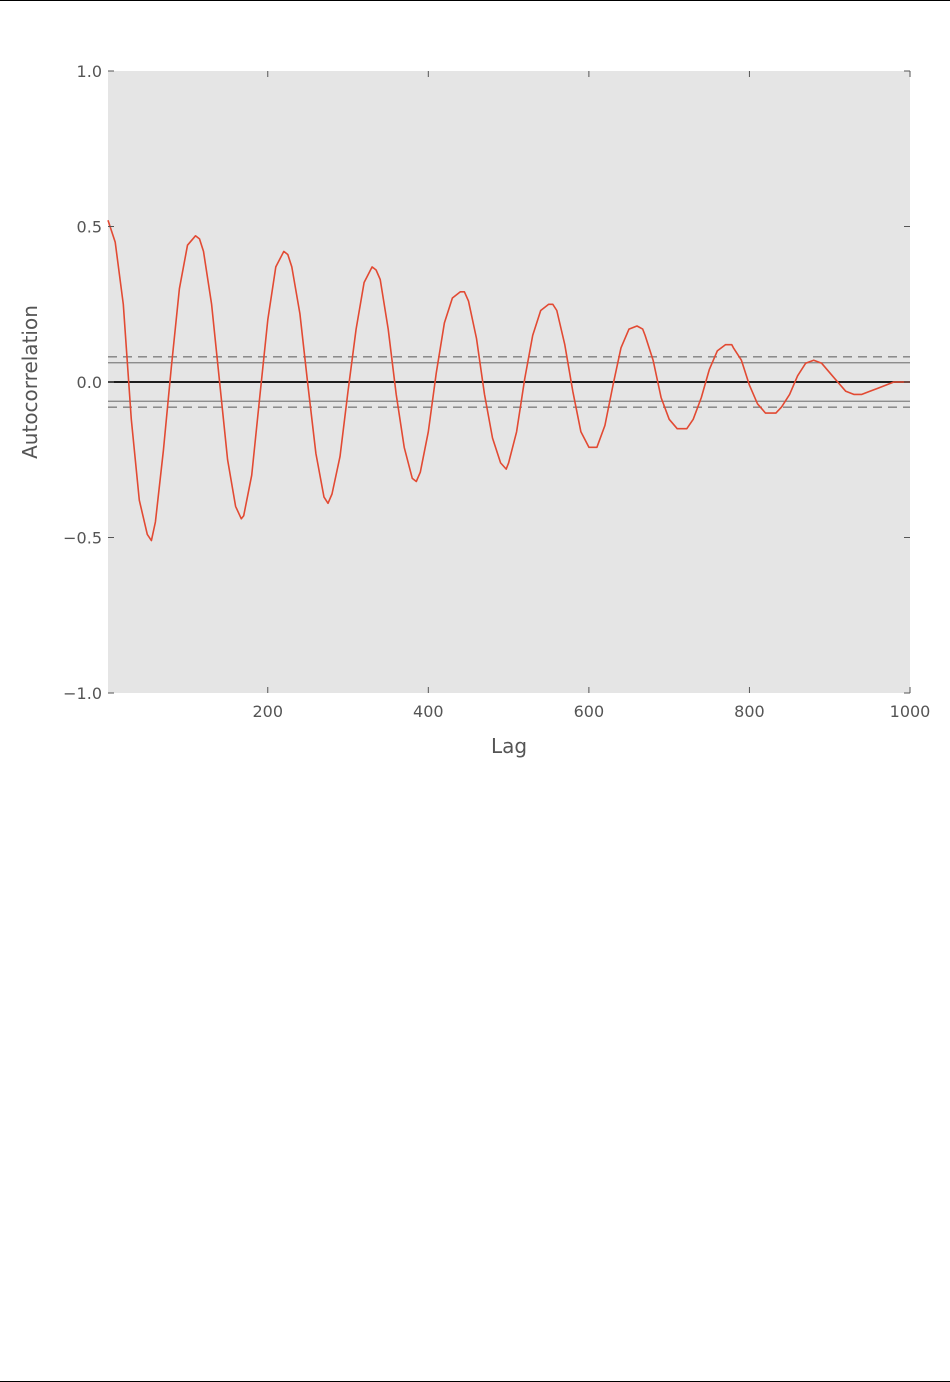 This screenshot has width=950, height=1382. I want to click on x-tick-label: 800, so click(749, 711).